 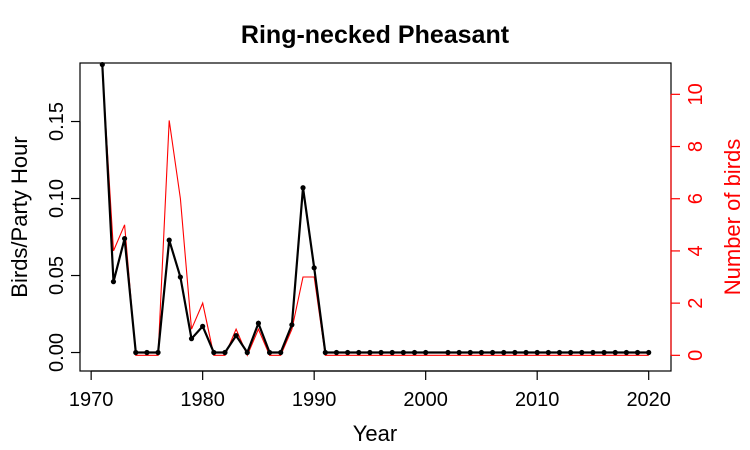 What do you see at coordinates (57, 121) in the screenshot?
I see `y-left-tick-label: 0.15` at bounding box center [57, 121].